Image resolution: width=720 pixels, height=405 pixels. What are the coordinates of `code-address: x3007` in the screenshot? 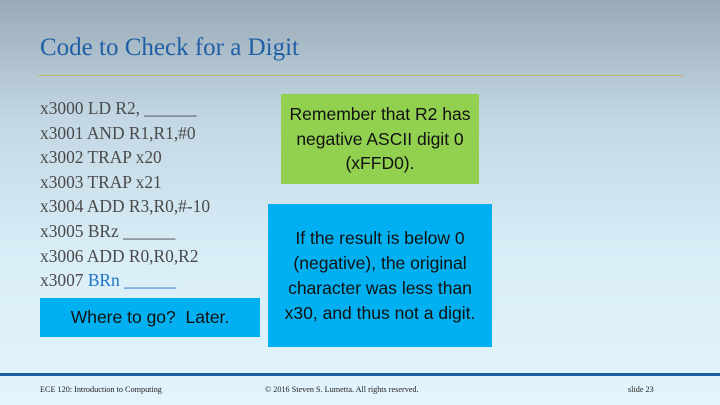 It's located at (64, 280).